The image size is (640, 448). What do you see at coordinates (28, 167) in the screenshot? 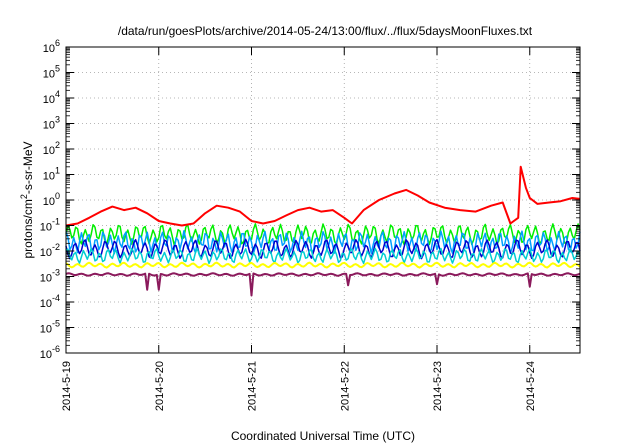
I see `y-axis-title-rest: -s-sr-MeV` at bounding box center [28, 167].